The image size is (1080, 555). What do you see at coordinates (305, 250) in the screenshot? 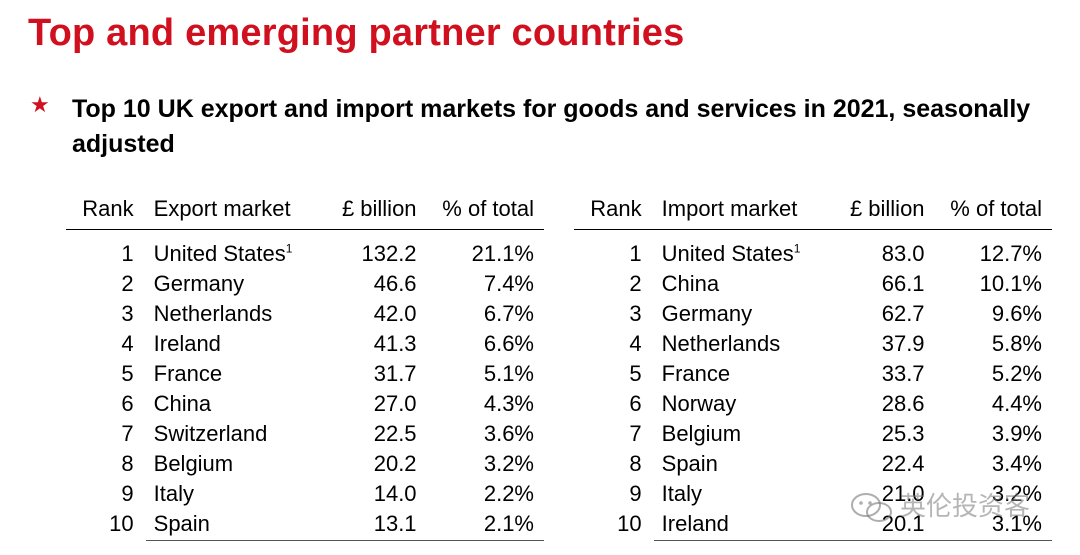
I see `table-row: 1 United States1 132.2 21.1%` at bounding box center [305, 250].